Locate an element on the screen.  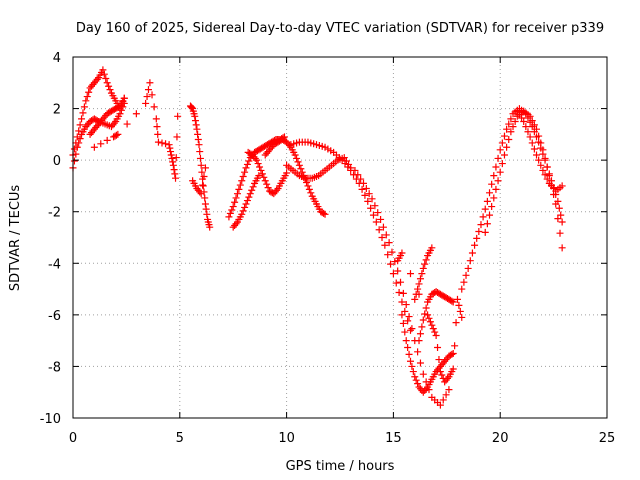
y-tick-label: -8 is located at coordinates (54, 367).